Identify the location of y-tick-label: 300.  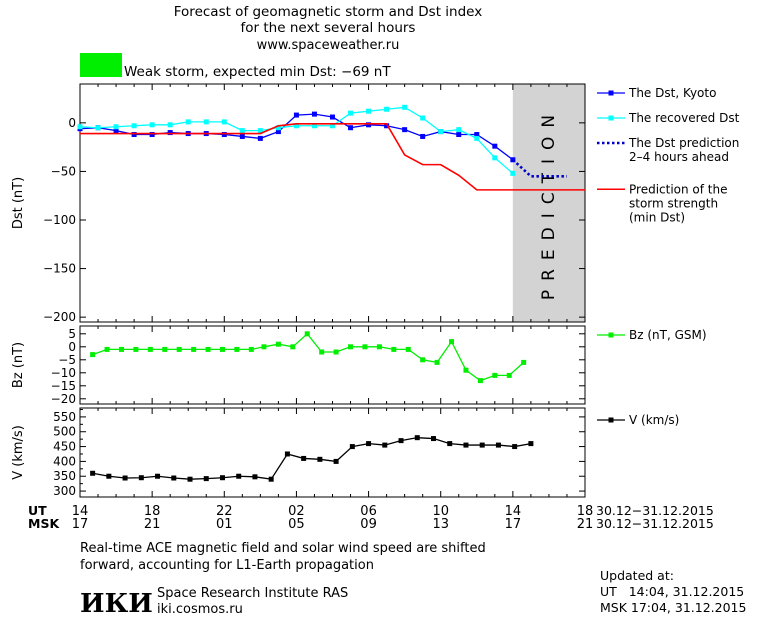
(64, 491).